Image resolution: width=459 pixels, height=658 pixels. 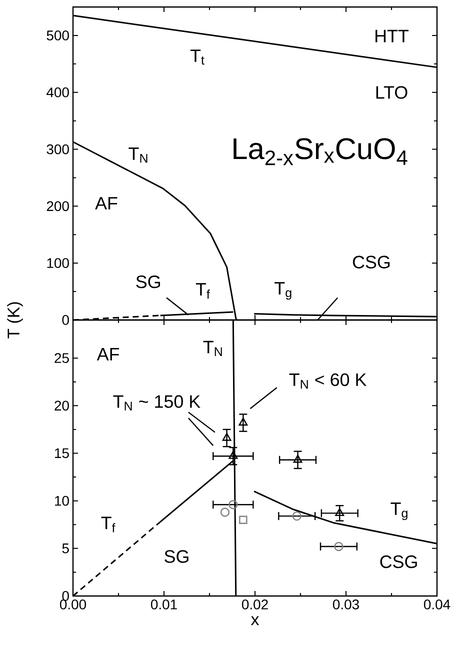 What do you see at coordinates (255, 621) in the screenshot?
I see `x-axis-title: x` at bounding box center [255, 621].